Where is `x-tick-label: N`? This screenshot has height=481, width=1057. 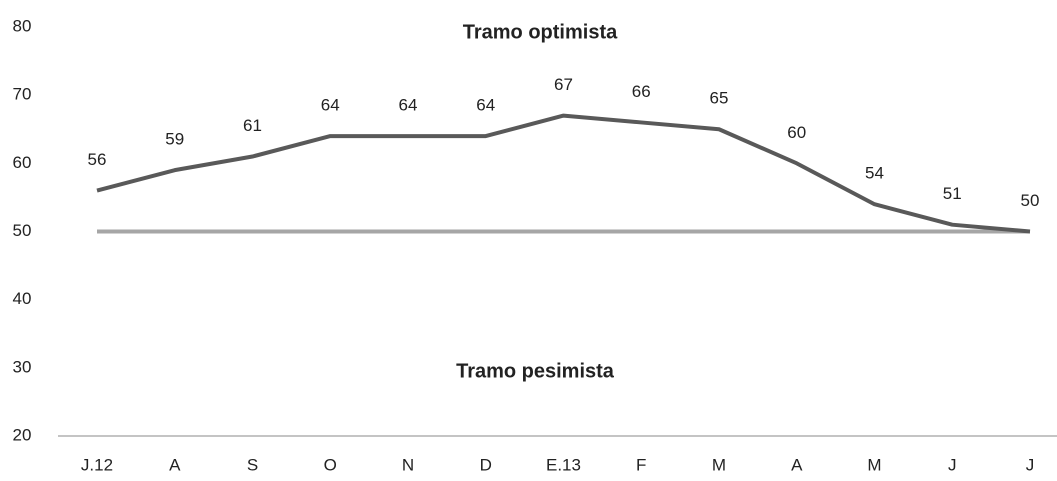
x-tick-label: N is located at coordinates (408, 464).